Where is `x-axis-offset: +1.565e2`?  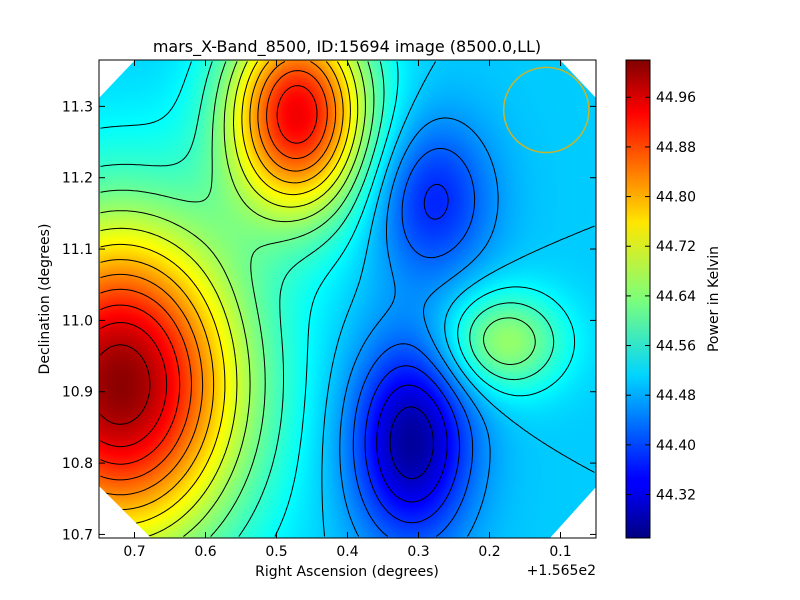 x-axis-offset: +1.565e2 is located at coordinates (561, 571).